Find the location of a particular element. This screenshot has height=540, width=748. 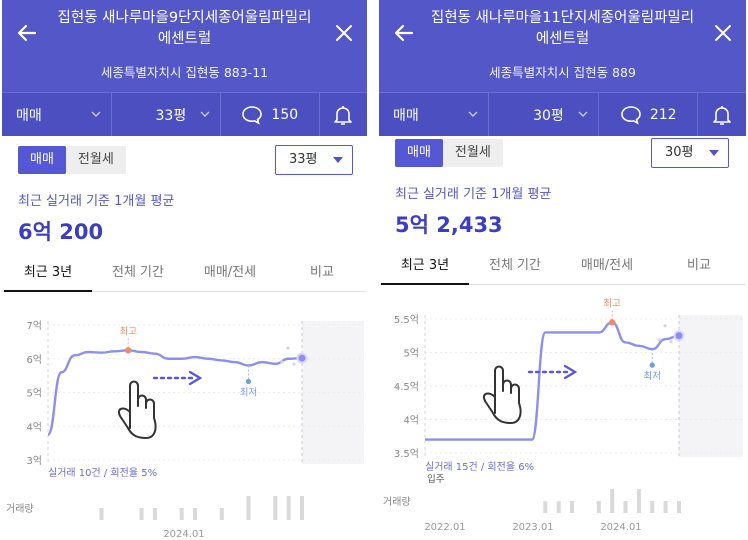

average-price: 6억 200 is located at coordinates (61, 232).